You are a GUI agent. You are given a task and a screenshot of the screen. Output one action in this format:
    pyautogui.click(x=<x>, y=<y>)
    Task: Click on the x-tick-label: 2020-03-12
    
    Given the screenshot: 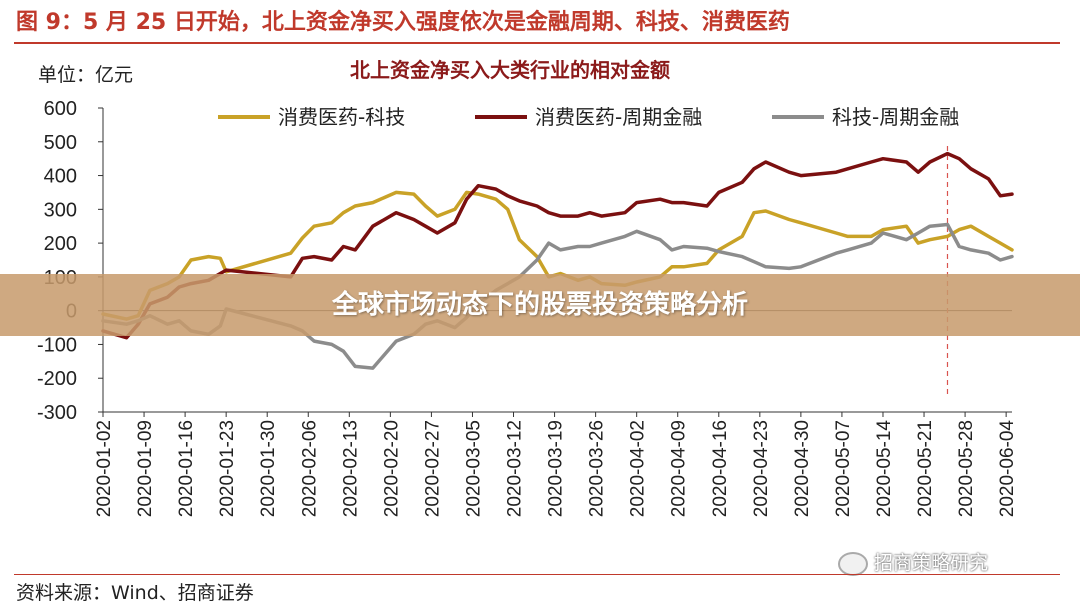 What is the action you would take?
    pyautogui.click(x=515, y=468)
    